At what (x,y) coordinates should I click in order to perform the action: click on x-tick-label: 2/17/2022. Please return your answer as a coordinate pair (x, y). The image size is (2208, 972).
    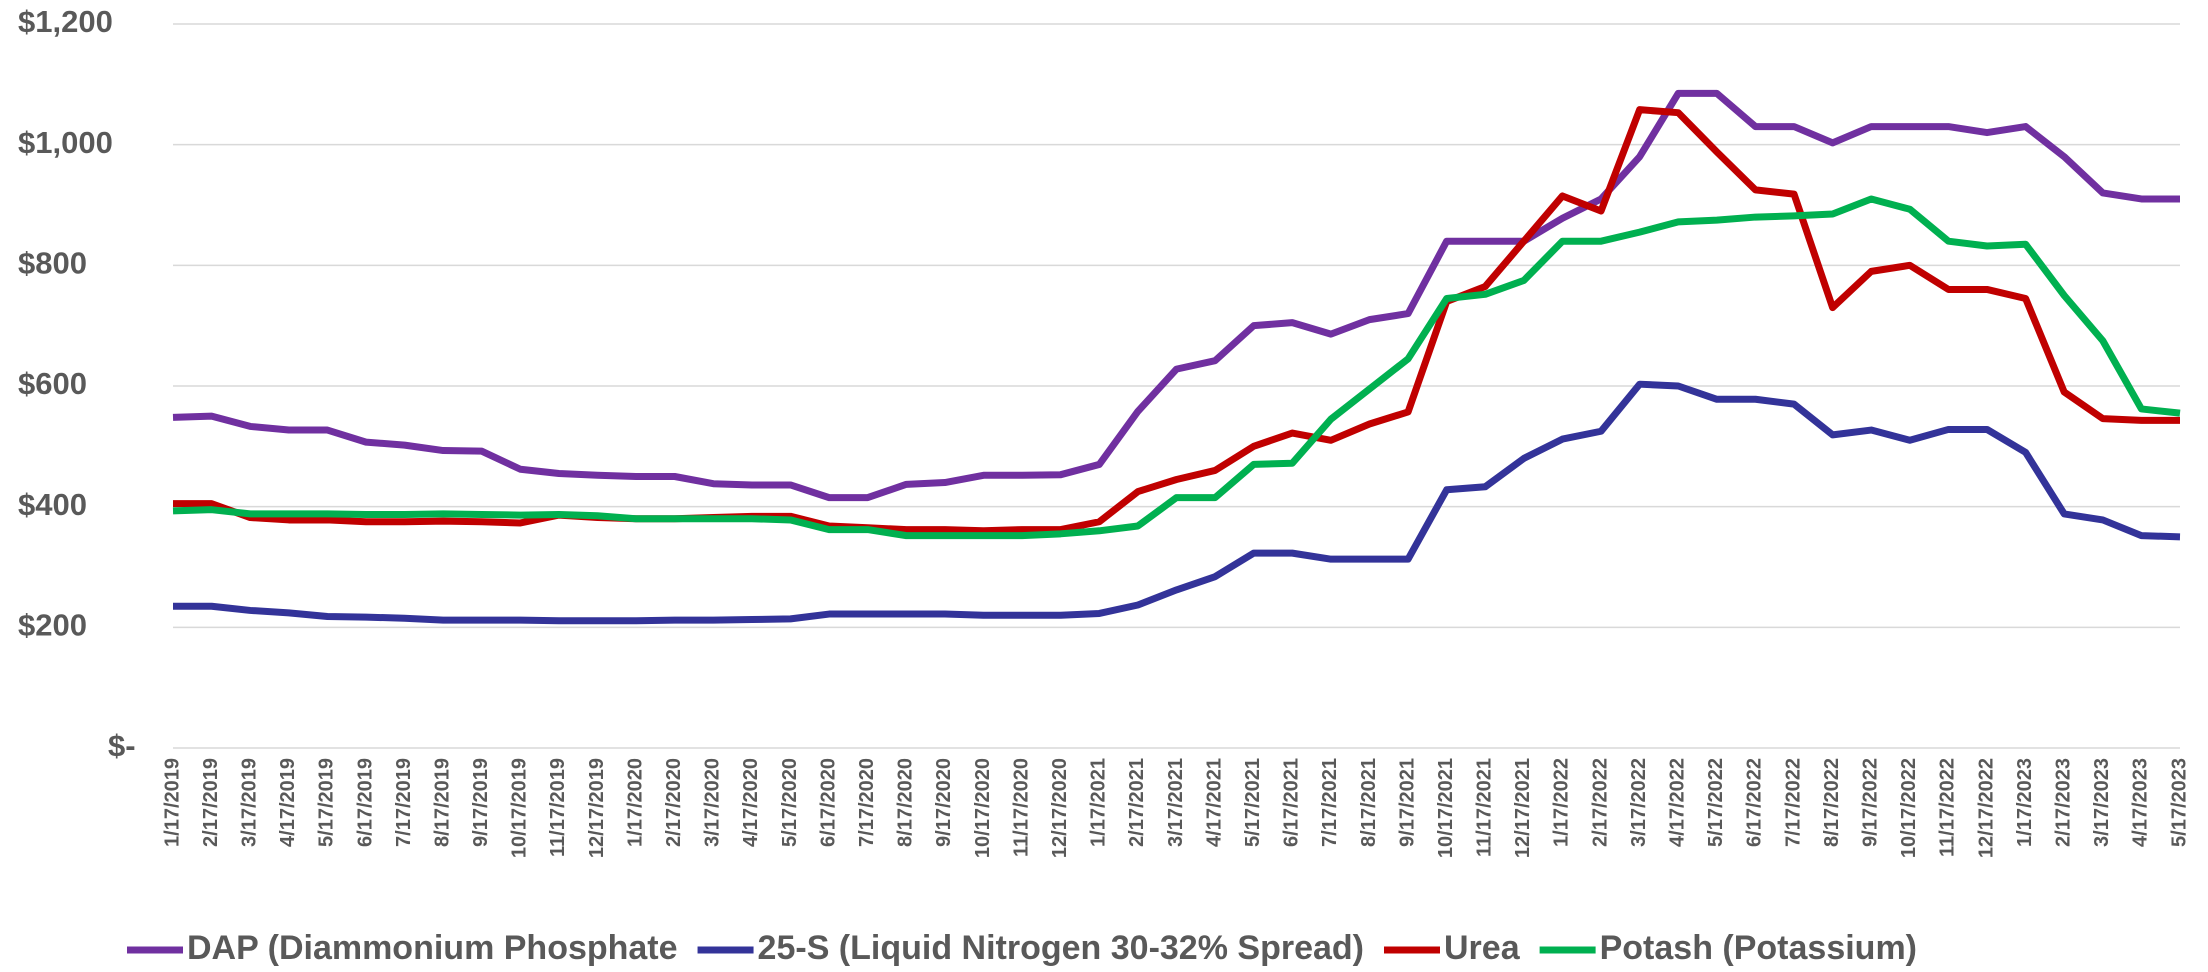
    Looking at the image, I should click on (1600, 802).